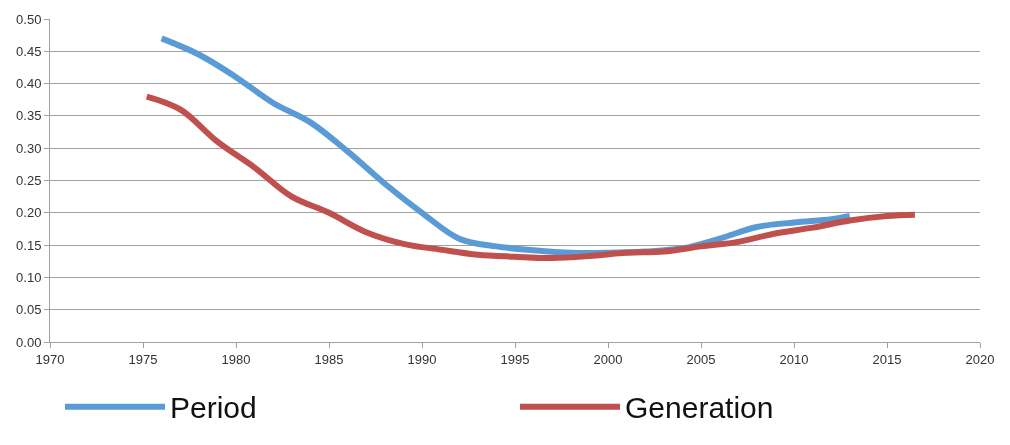  Describe the element at coordinates (29, 19) in the screenshot. I see `y-tick-label: 0.50` at that location.